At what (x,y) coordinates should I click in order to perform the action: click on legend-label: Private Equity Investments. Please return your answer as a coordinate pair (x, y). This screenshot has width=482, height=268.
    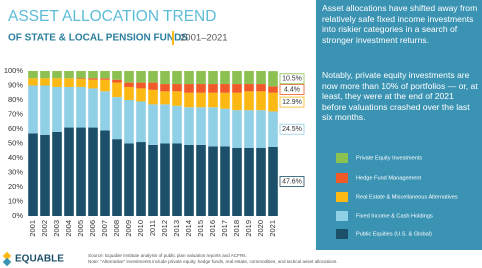
    Looking at the image, I should click on (389, 158).